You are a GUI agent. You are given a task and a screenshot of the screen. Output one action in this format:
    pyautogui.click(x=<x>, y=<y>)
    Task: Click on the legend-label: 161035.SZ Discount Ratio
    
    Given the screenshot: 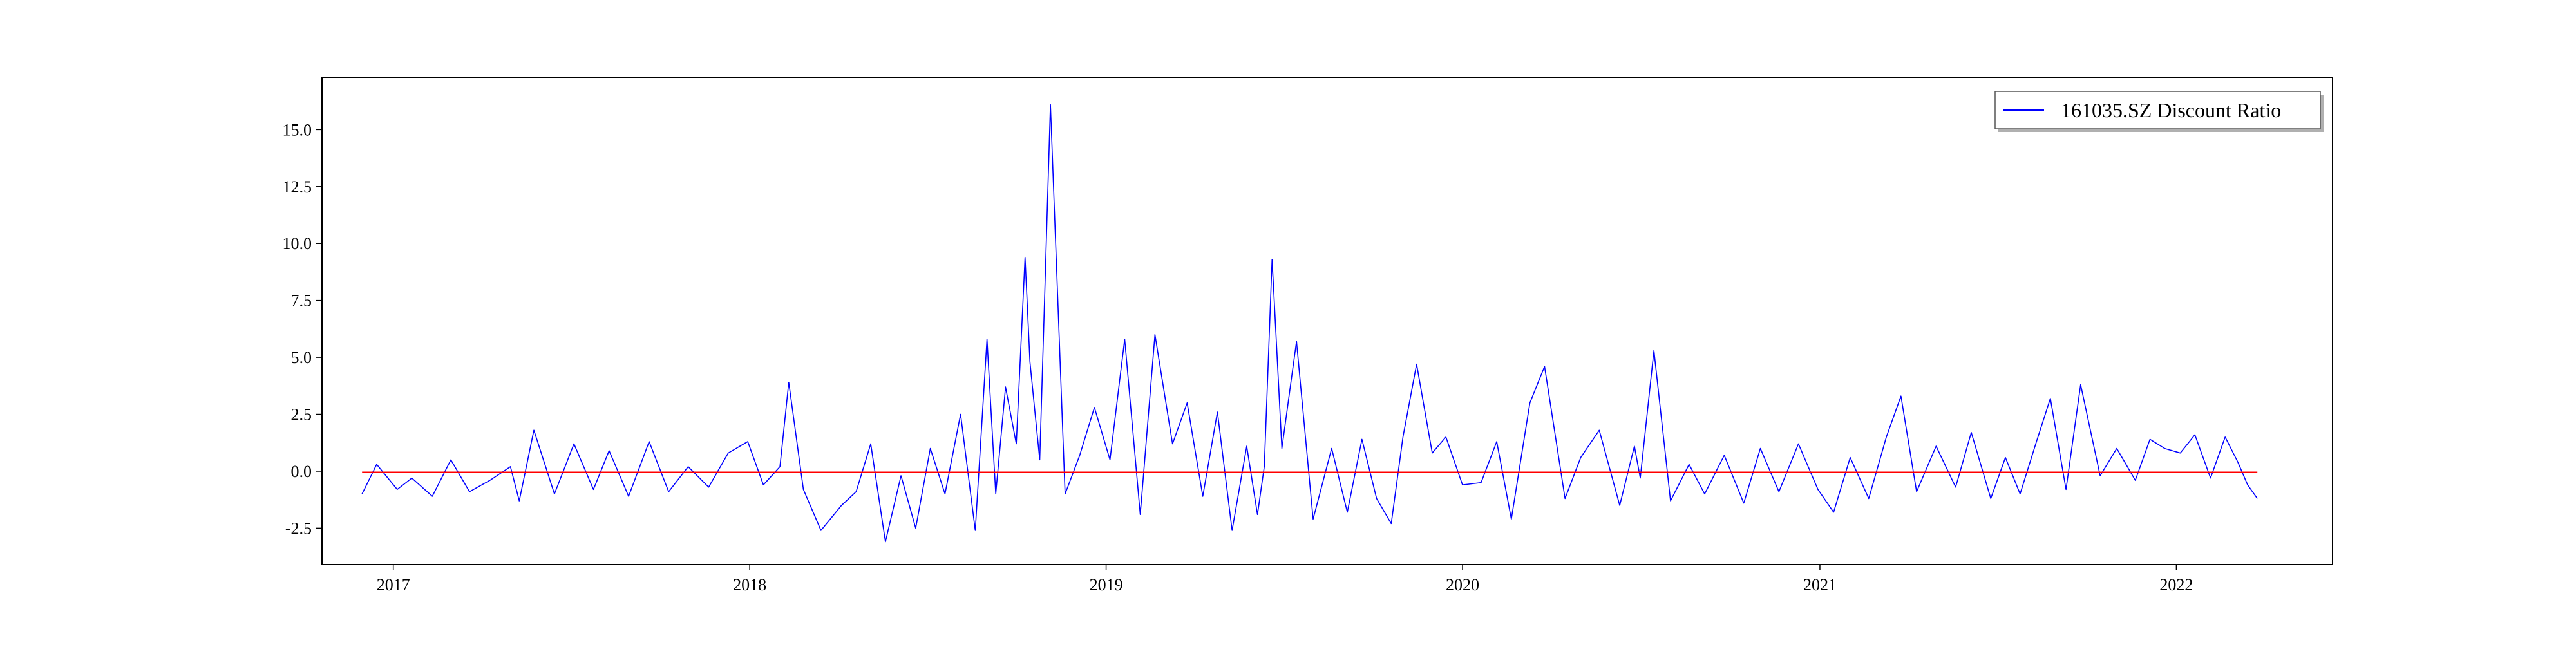 What is the action you would take?
    pyautogui.click(x=2171, y=110)
    